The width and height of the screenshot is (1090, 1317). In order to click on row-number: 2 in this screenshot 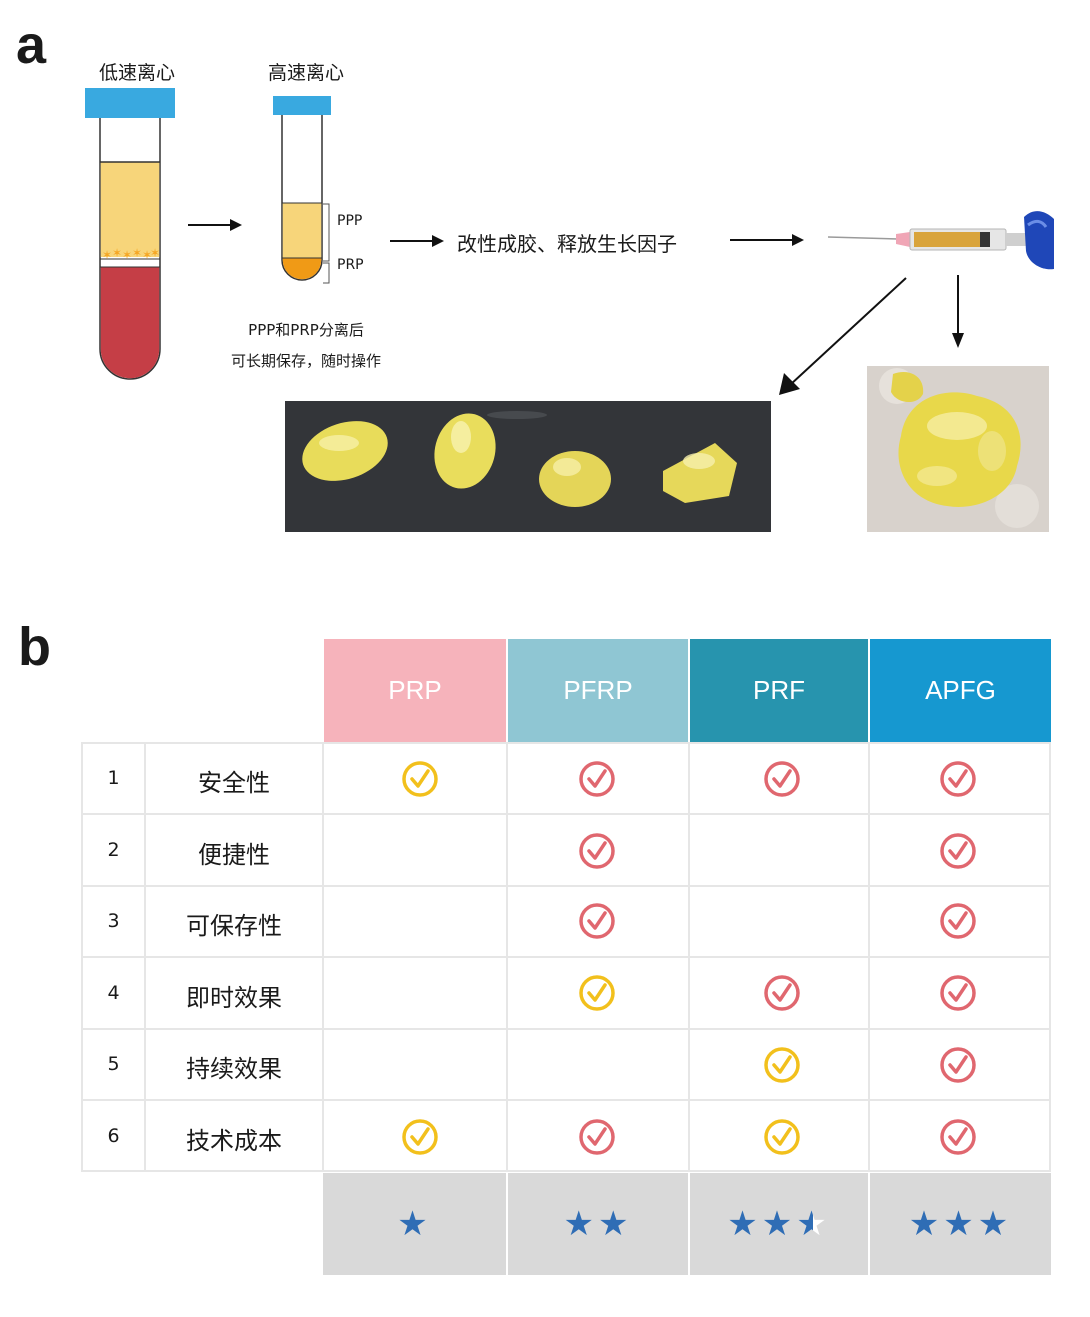, I will do `click(113, 850)`.